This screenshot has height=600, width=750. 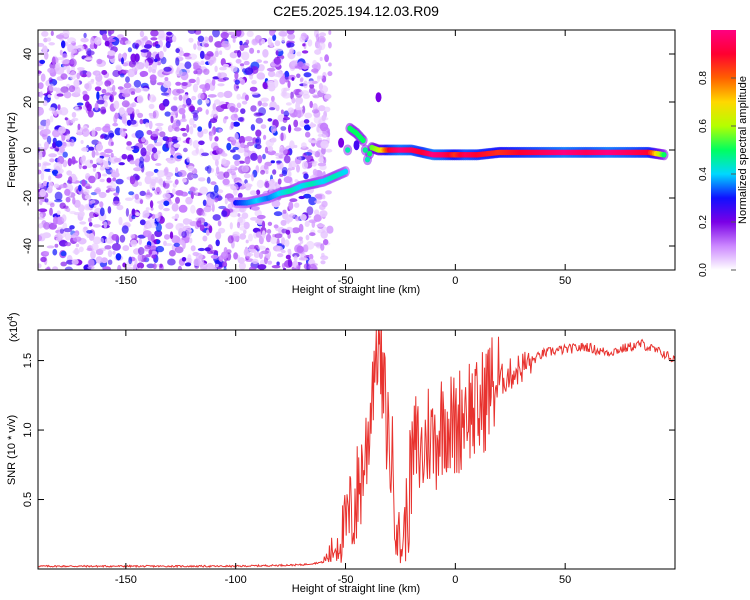 What do you see at coordinates (455, 580) in the screenshot?
I see `snr-xtick-label: 0` at bounding box center [455, 580].